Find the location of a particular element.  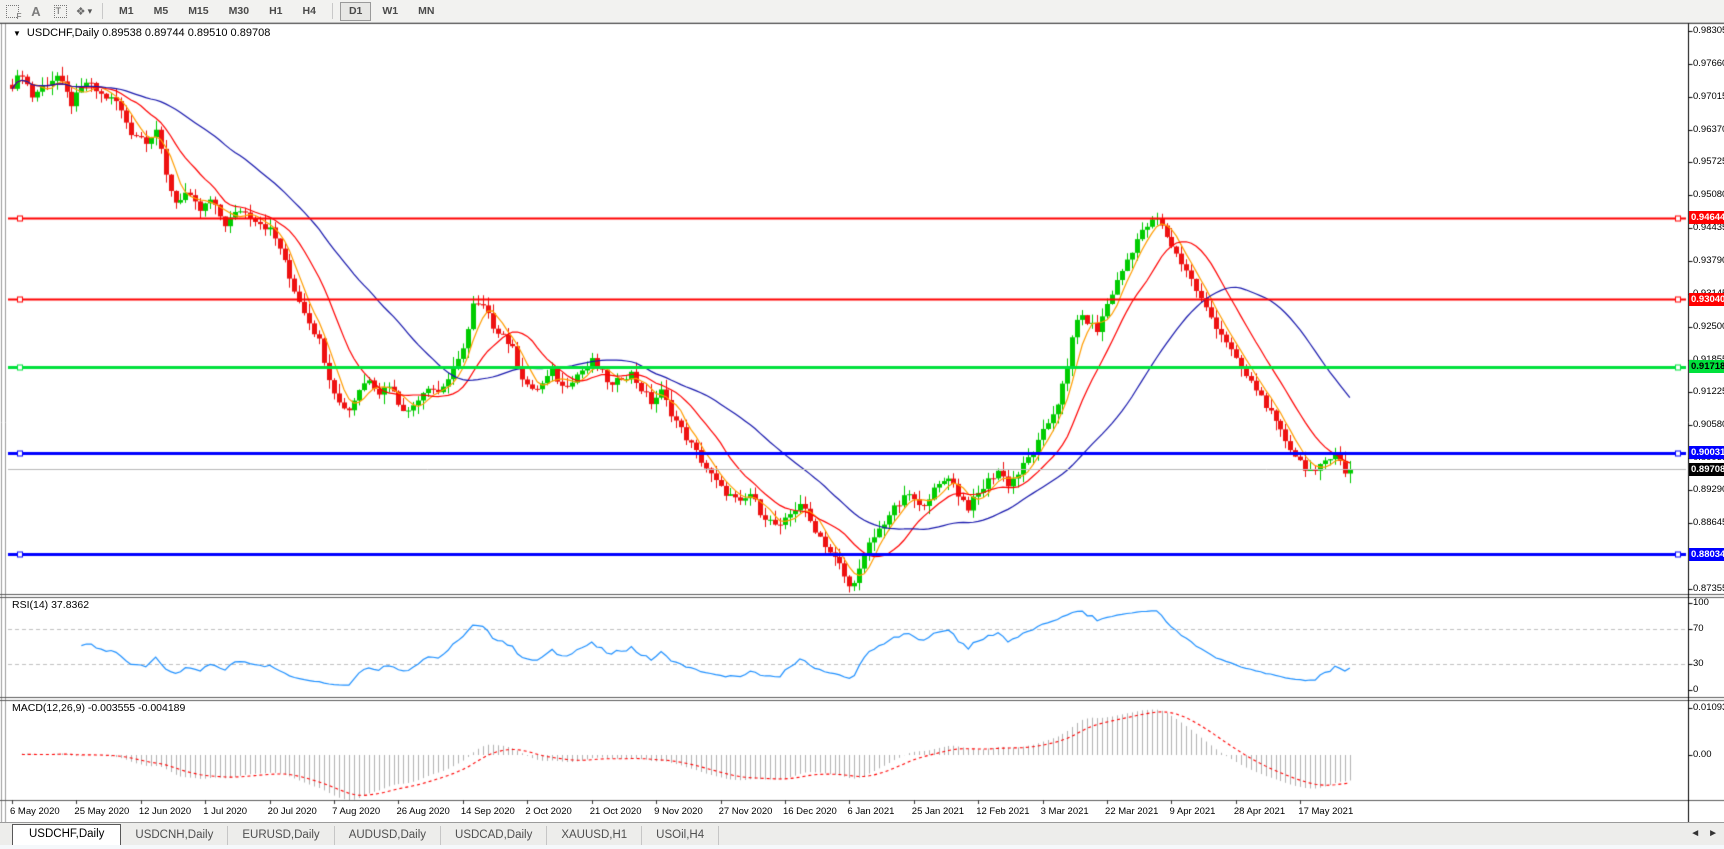

date-axis-label: 7 Aug 2020 is located at coordinates (356, 811).